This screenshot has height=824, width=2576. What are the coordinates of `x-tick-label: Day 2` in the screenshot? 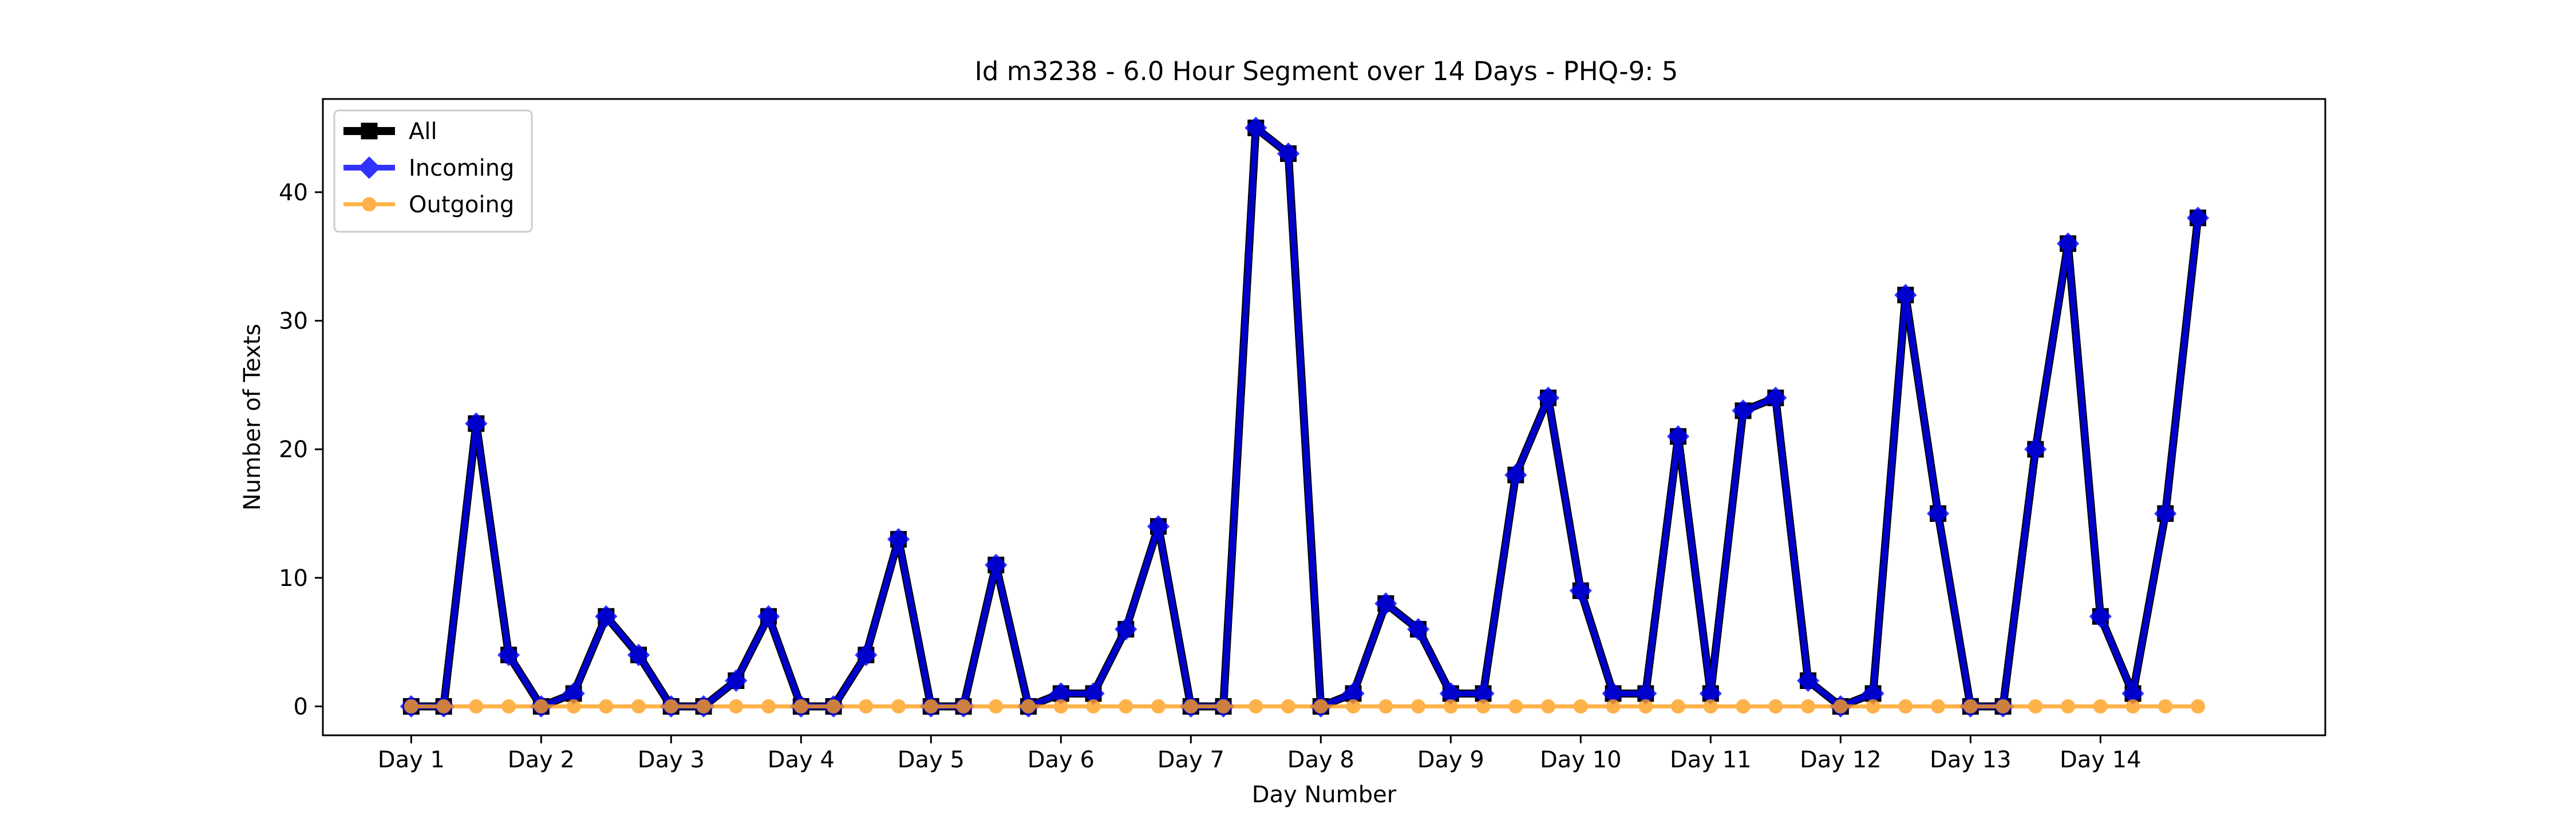 It's located at (541, 760).